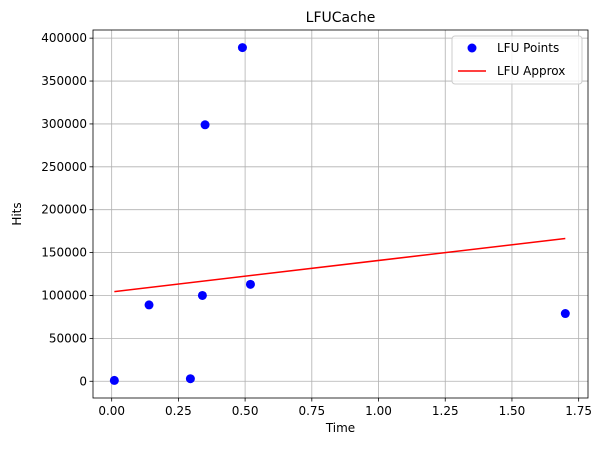 The height and width of the screenshot is (453, 605). Describe the element at coordinates (578, 411) in the screenshot. I see `x-tick-label: 1.75` at that location.